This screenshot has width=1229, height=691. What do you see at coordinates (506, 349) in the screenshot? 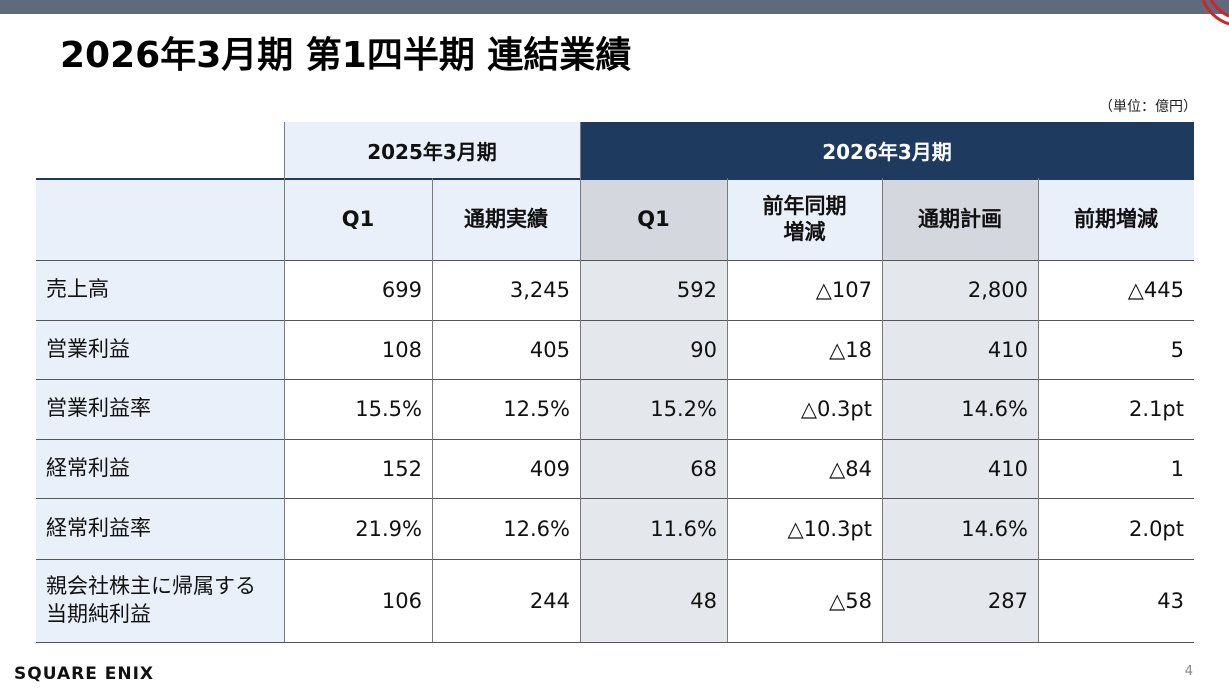
I see `table-cell: 405` at bounding box center [506, 349].